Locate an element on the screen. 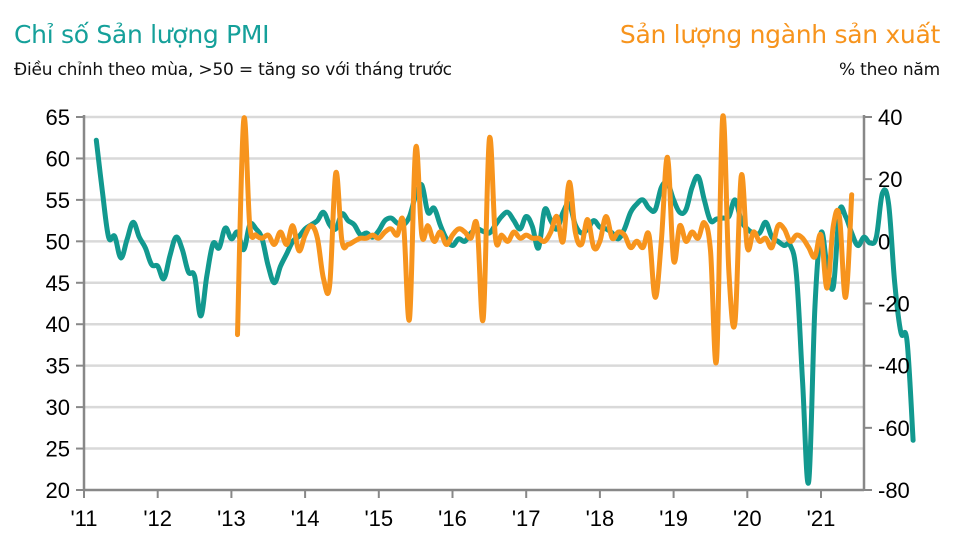  x-tick-label: '12 is located at coordinates (157, 518).